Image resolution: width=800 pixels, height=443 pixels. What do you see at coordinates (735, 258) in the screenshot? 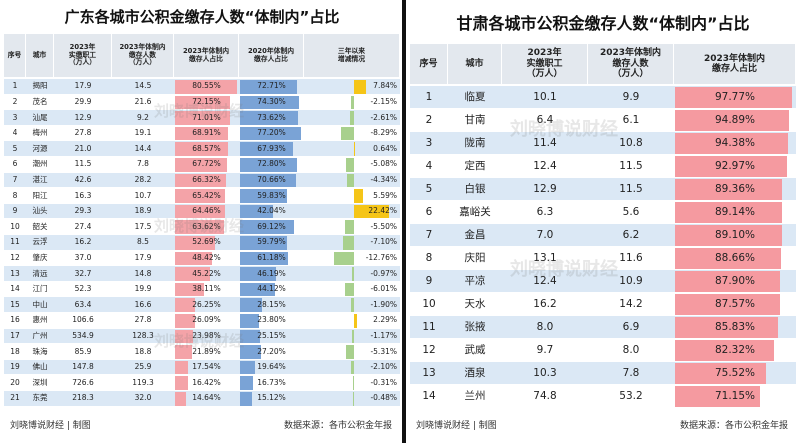
I see `table-cell: 88.66%` at bounding box center [735, 258].